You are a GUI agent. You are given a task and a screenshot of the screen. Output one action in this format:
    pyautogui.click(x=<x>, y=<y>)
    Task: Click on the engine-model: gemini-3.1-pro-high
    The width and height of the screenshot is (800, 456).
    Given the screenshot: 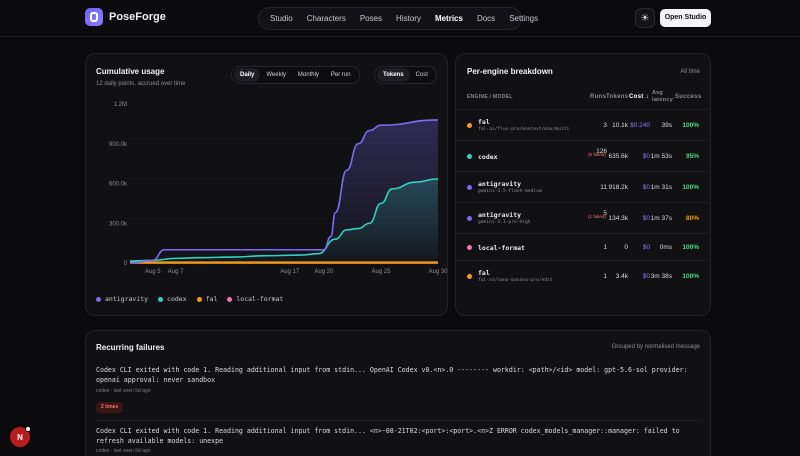 What is the action you would take?
    pyautogui.click(x=504, y=222)
    